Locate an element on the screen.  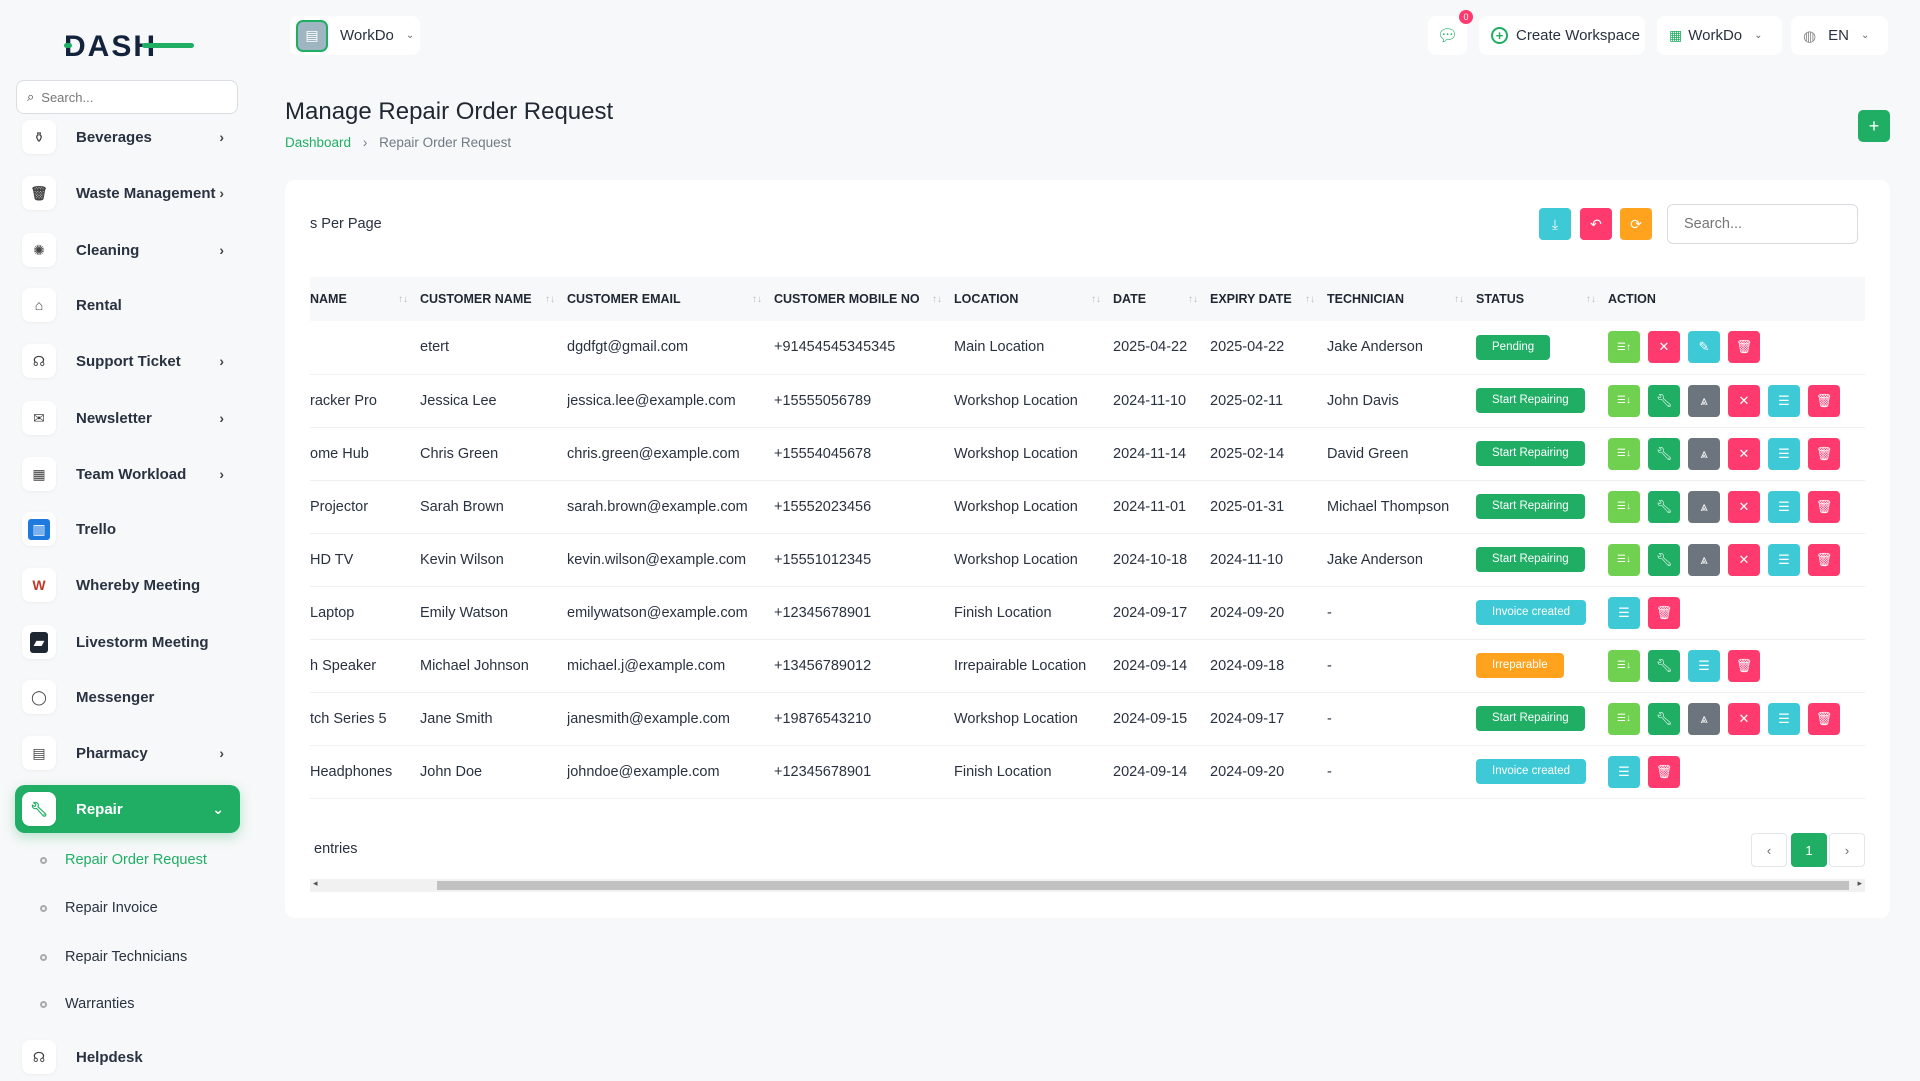
messages-button: 💬︎ 0 is located at coordinates (1450, 32).